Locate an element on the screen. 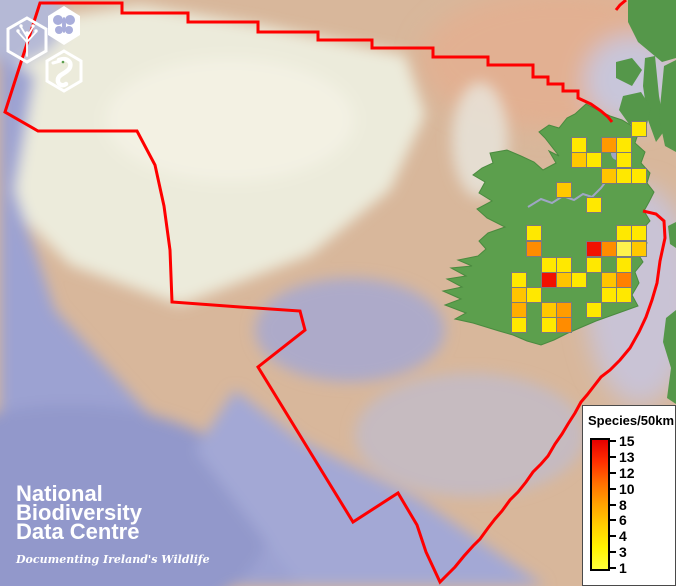 This screenshot has height=586, width=676. legend-tick: 3 is located at coordinates (622, 552).